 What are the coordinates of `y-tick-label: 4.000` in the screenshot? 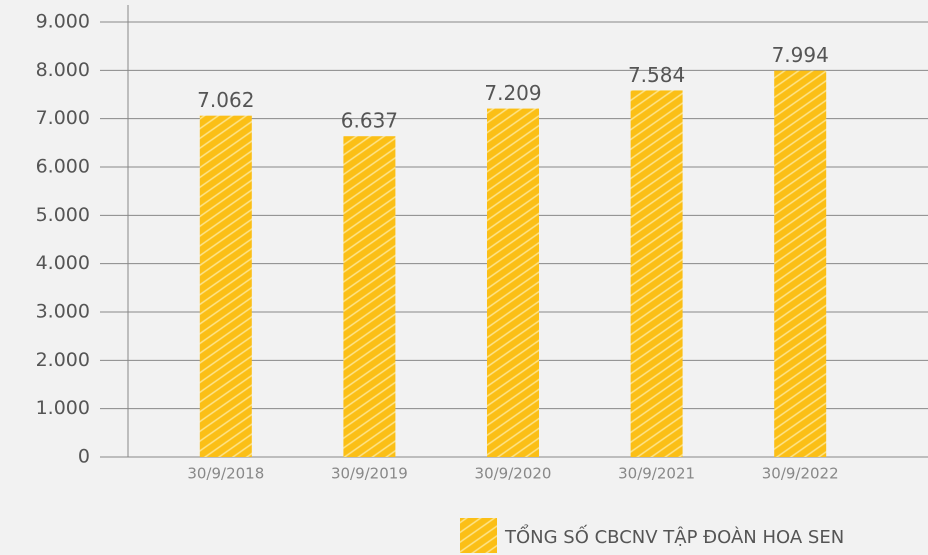 It's located at (63, 263).